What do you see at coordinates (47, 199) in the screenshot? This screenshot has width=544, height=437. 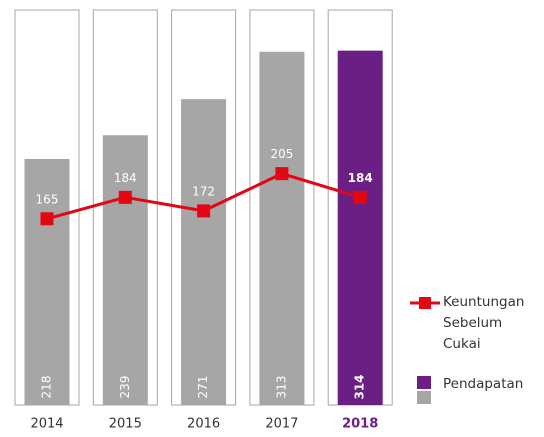 I see `line-value-label: 165` at bounding box center [47, 199].